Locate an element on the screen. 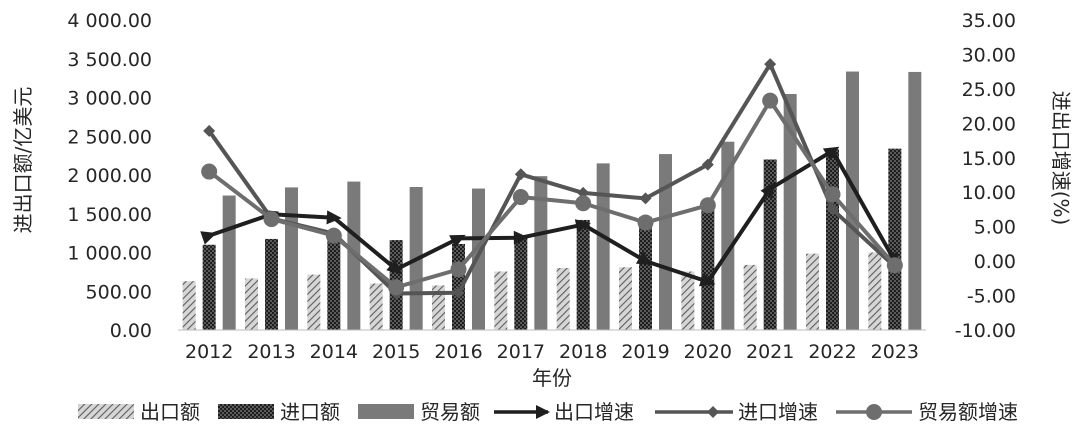  bar-2-2013 is located at coordinates (271, 284).